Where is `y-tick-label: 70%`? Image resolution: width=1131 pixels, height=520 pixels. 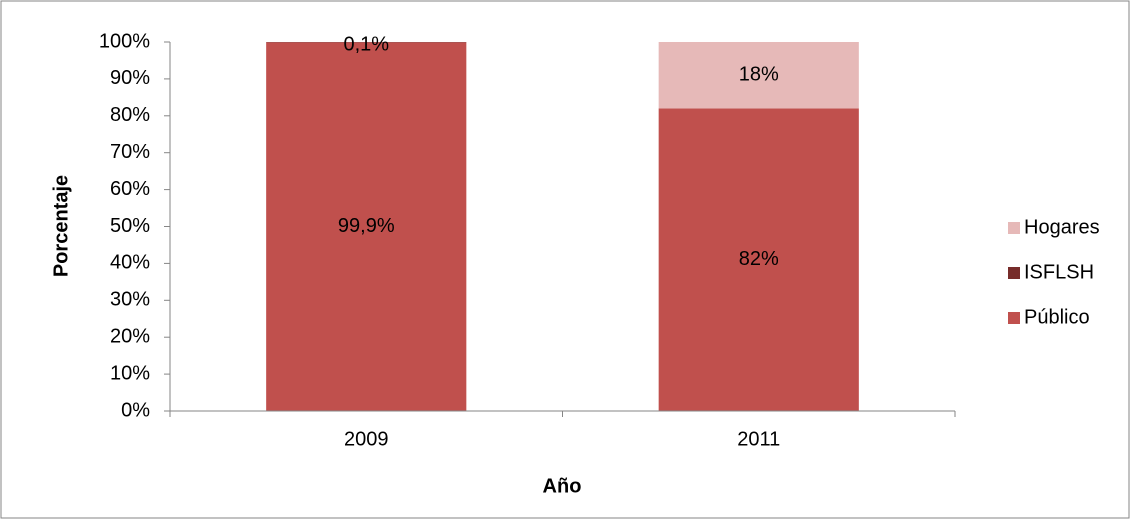 y-tick-label: 70% is located at coordinates (130, 152).